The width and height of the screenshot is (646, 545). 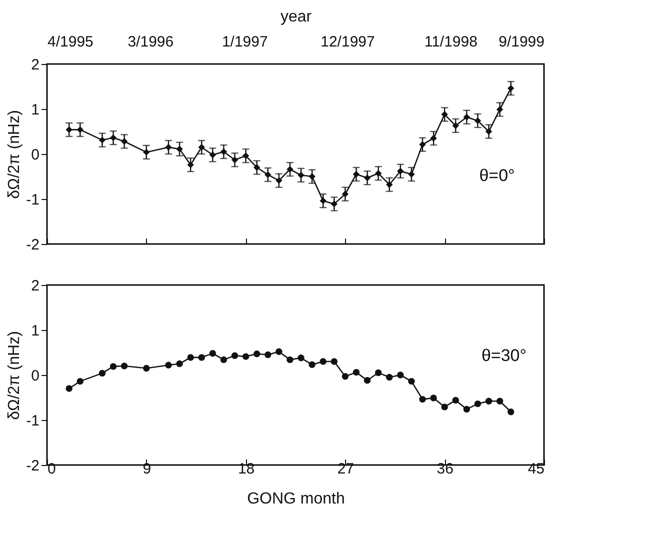 What do you see at coordinates (521, 42) in the screenshot?
I see `x2-tick-label: 9/1999` at bounding box center [521, 42].